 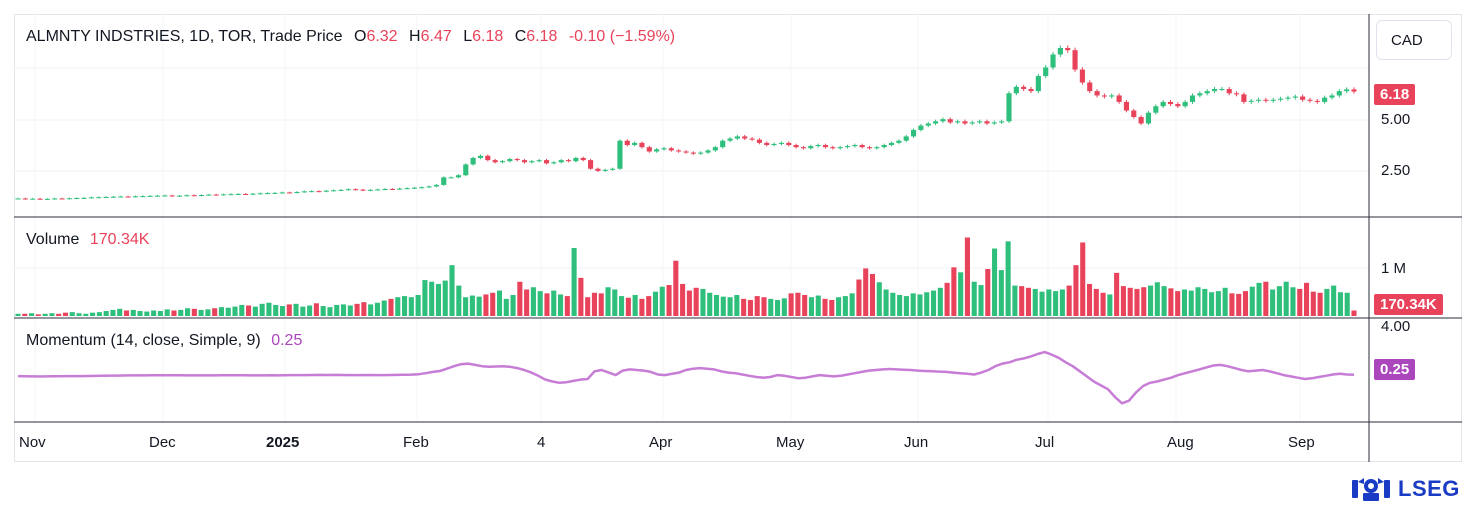 I want to click on x-label-feb: Feb, so click(x=416, y=442).